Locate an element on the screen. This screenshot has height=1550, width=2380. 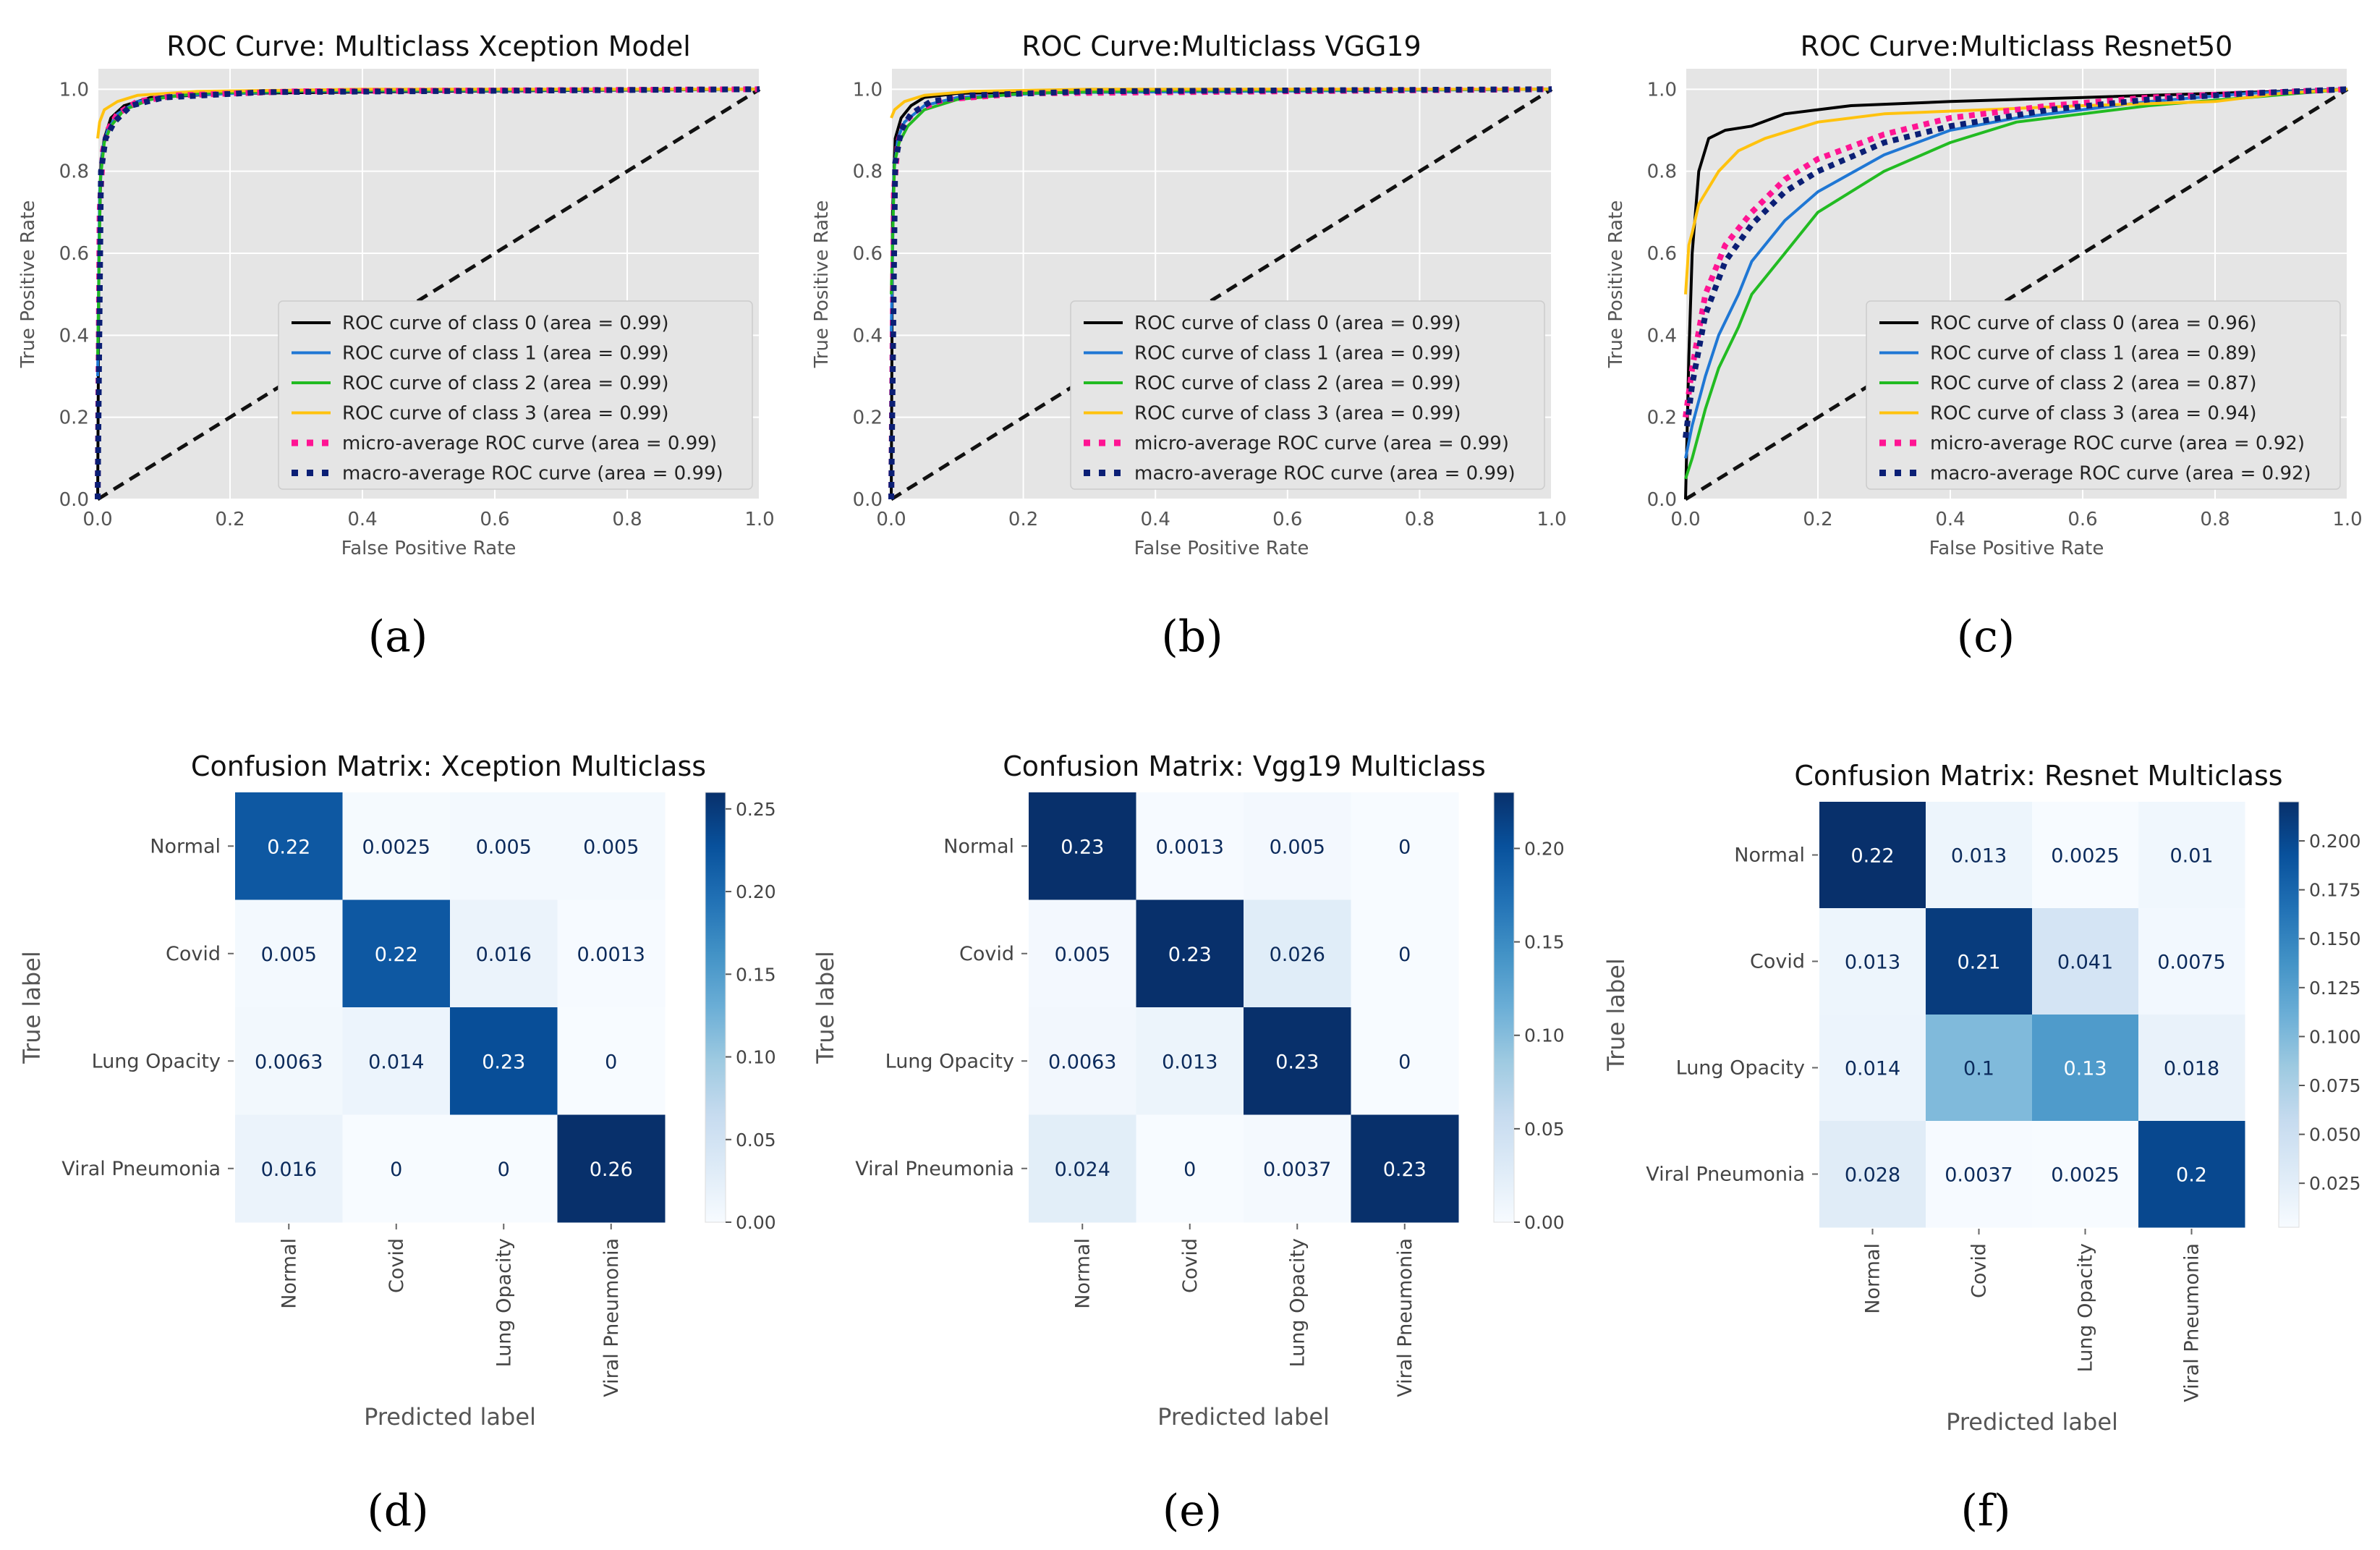
legend-entry: ROC curve of class 1 (area = 0.89) is located at coordinates (2093, 354).